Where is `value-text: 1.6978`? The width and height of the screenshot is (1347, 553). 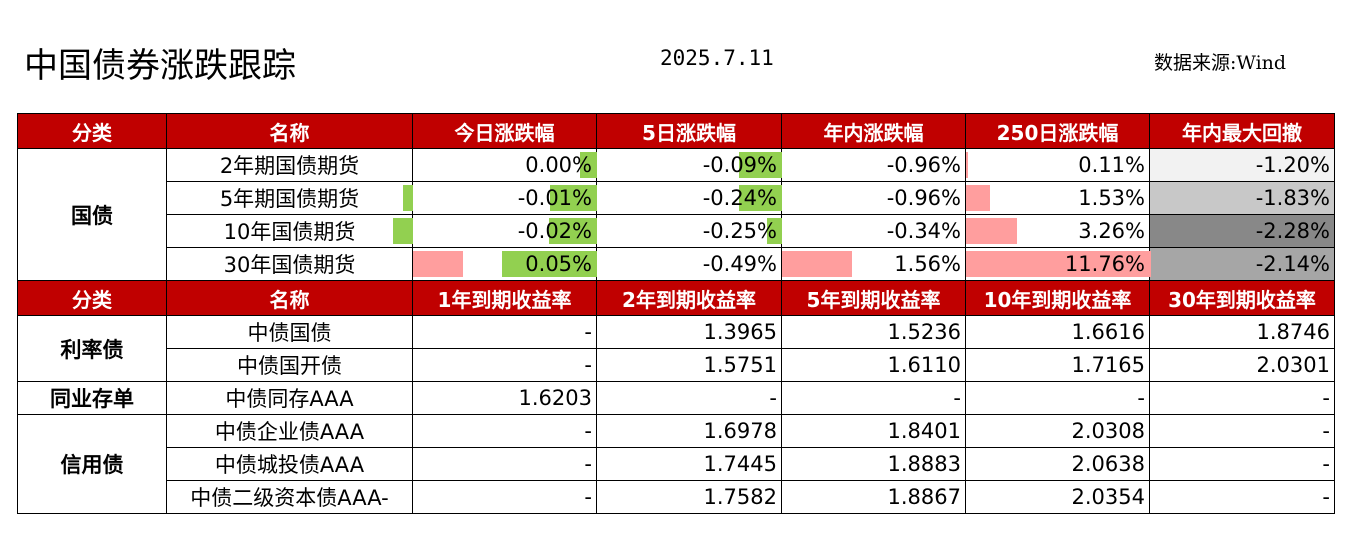 value-text: 1.6978 is located at coordinates (740, 431).